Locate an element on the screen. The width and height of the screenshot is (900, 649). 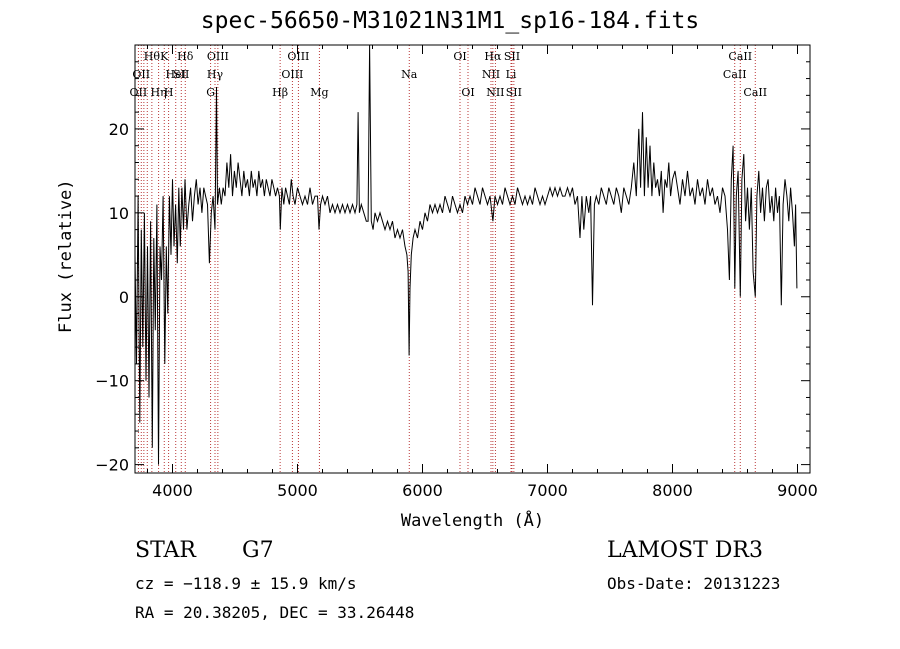
line-marker-label: Hη is located at coordinates (159, 92).